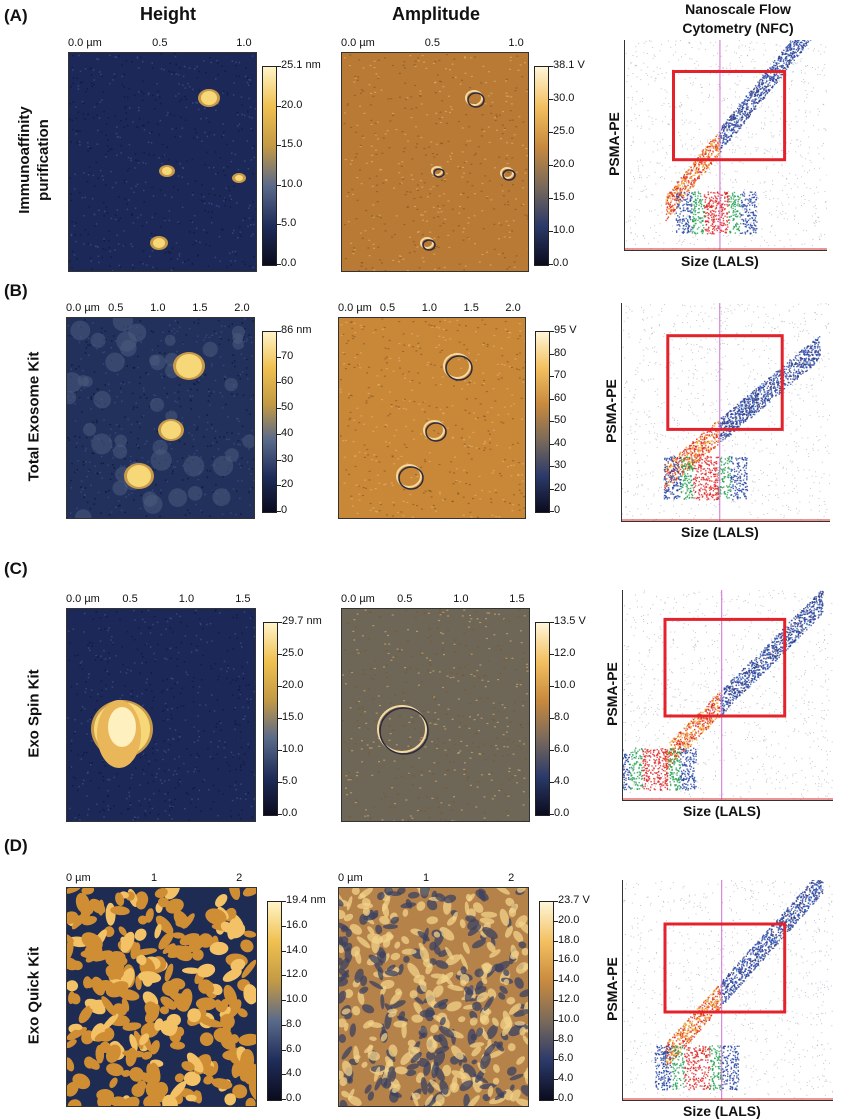  I want to click on panel-letter: (C), so click(16, 569).